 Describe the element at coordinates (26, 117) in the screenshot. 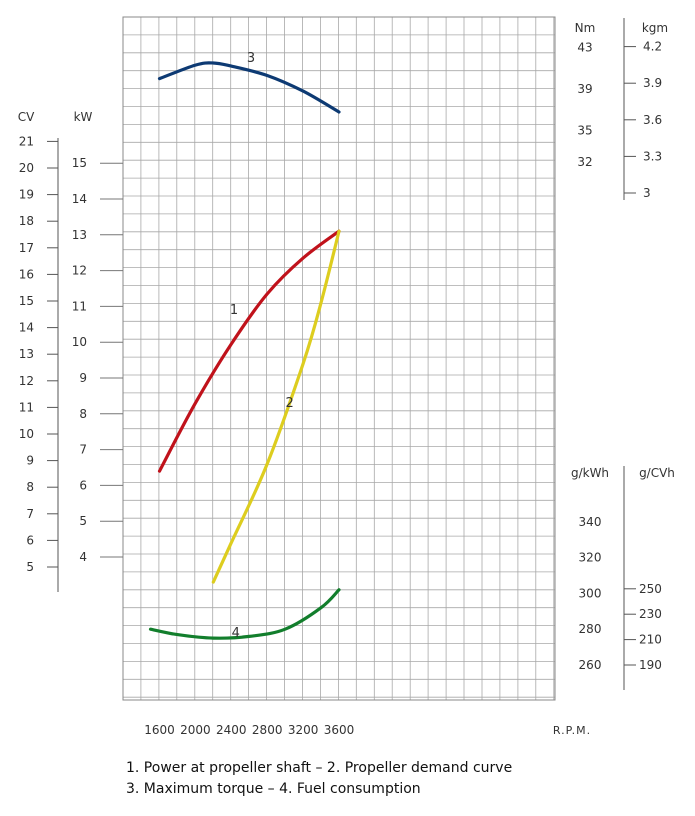

I see `cv-axis-label: CV` at that location.